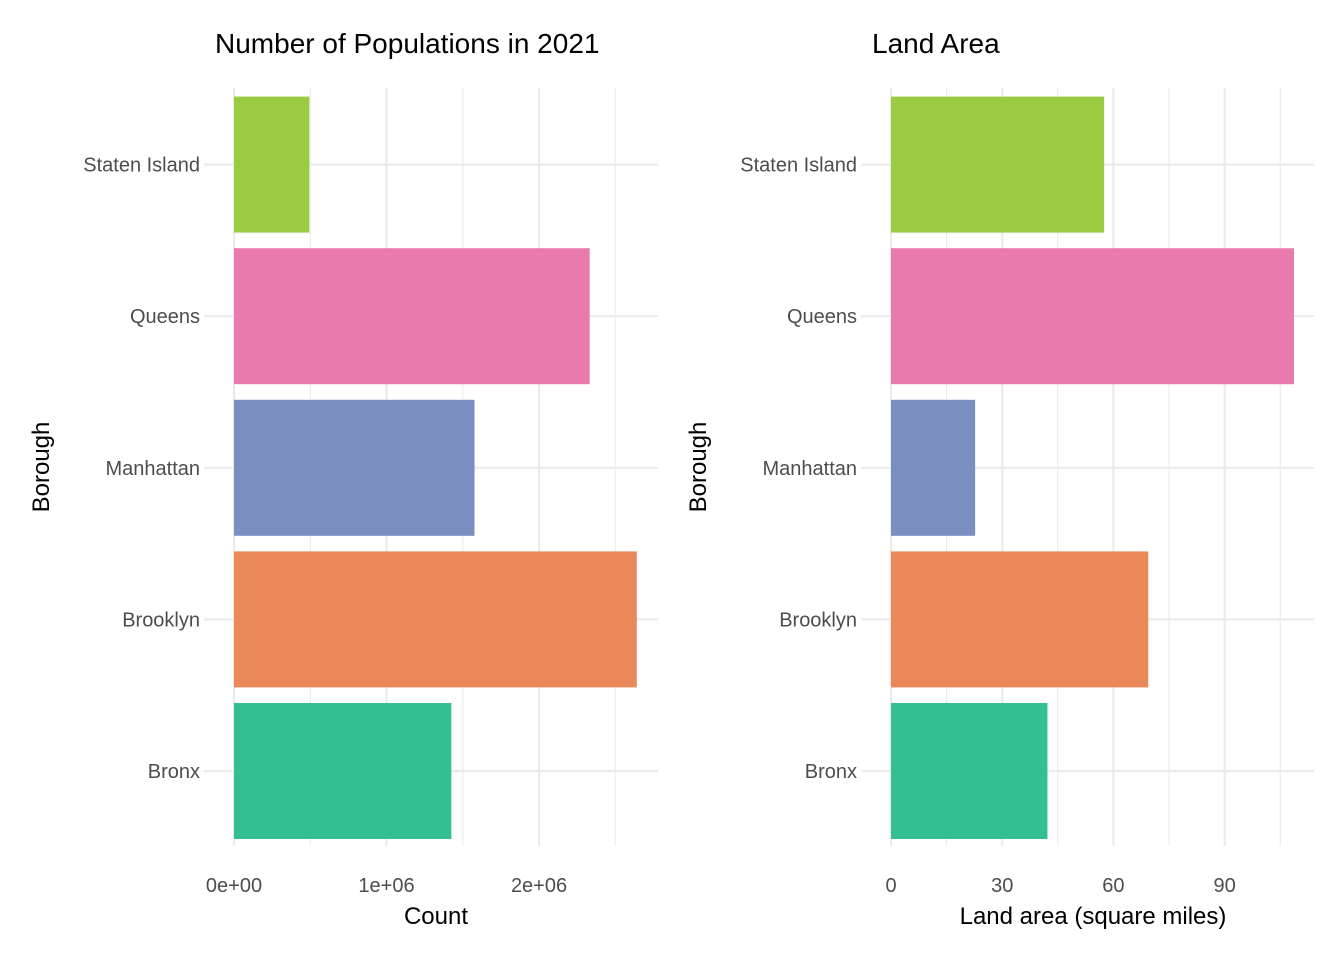 The image size is (1344, 960). What do you see at coordinates (407, 43) in the screenshot?
I see `population-chart-title: Number of Populations in 2021` at bounding box center [407, 43].